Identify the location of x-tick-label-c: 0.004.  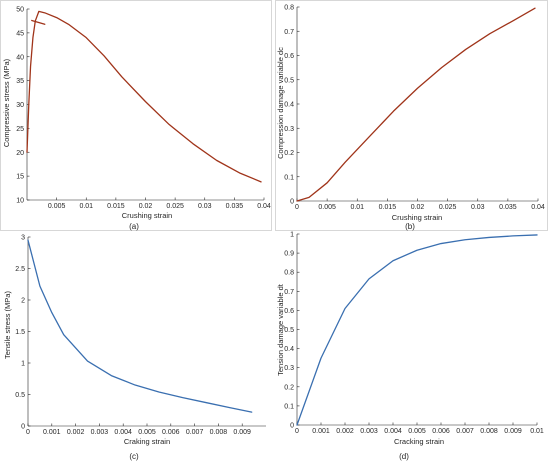
(123, 432).